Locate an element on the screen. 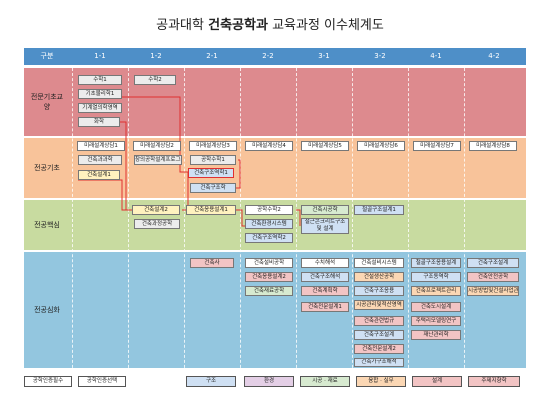 This screenshot has height=405, width=540. legend-item: 환경 is located at coordinates (269, 381).